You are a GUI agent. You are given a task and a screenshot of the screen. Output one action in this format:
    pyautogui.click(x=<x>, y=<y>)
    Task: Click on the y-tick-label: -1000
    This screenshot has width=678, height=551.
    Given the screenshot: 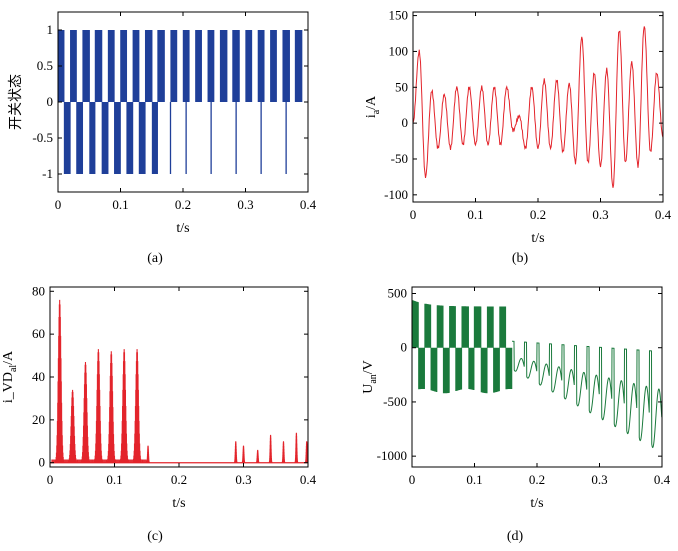 What is the action you would take?
    pyautogui.click(x=392, y=455)
    